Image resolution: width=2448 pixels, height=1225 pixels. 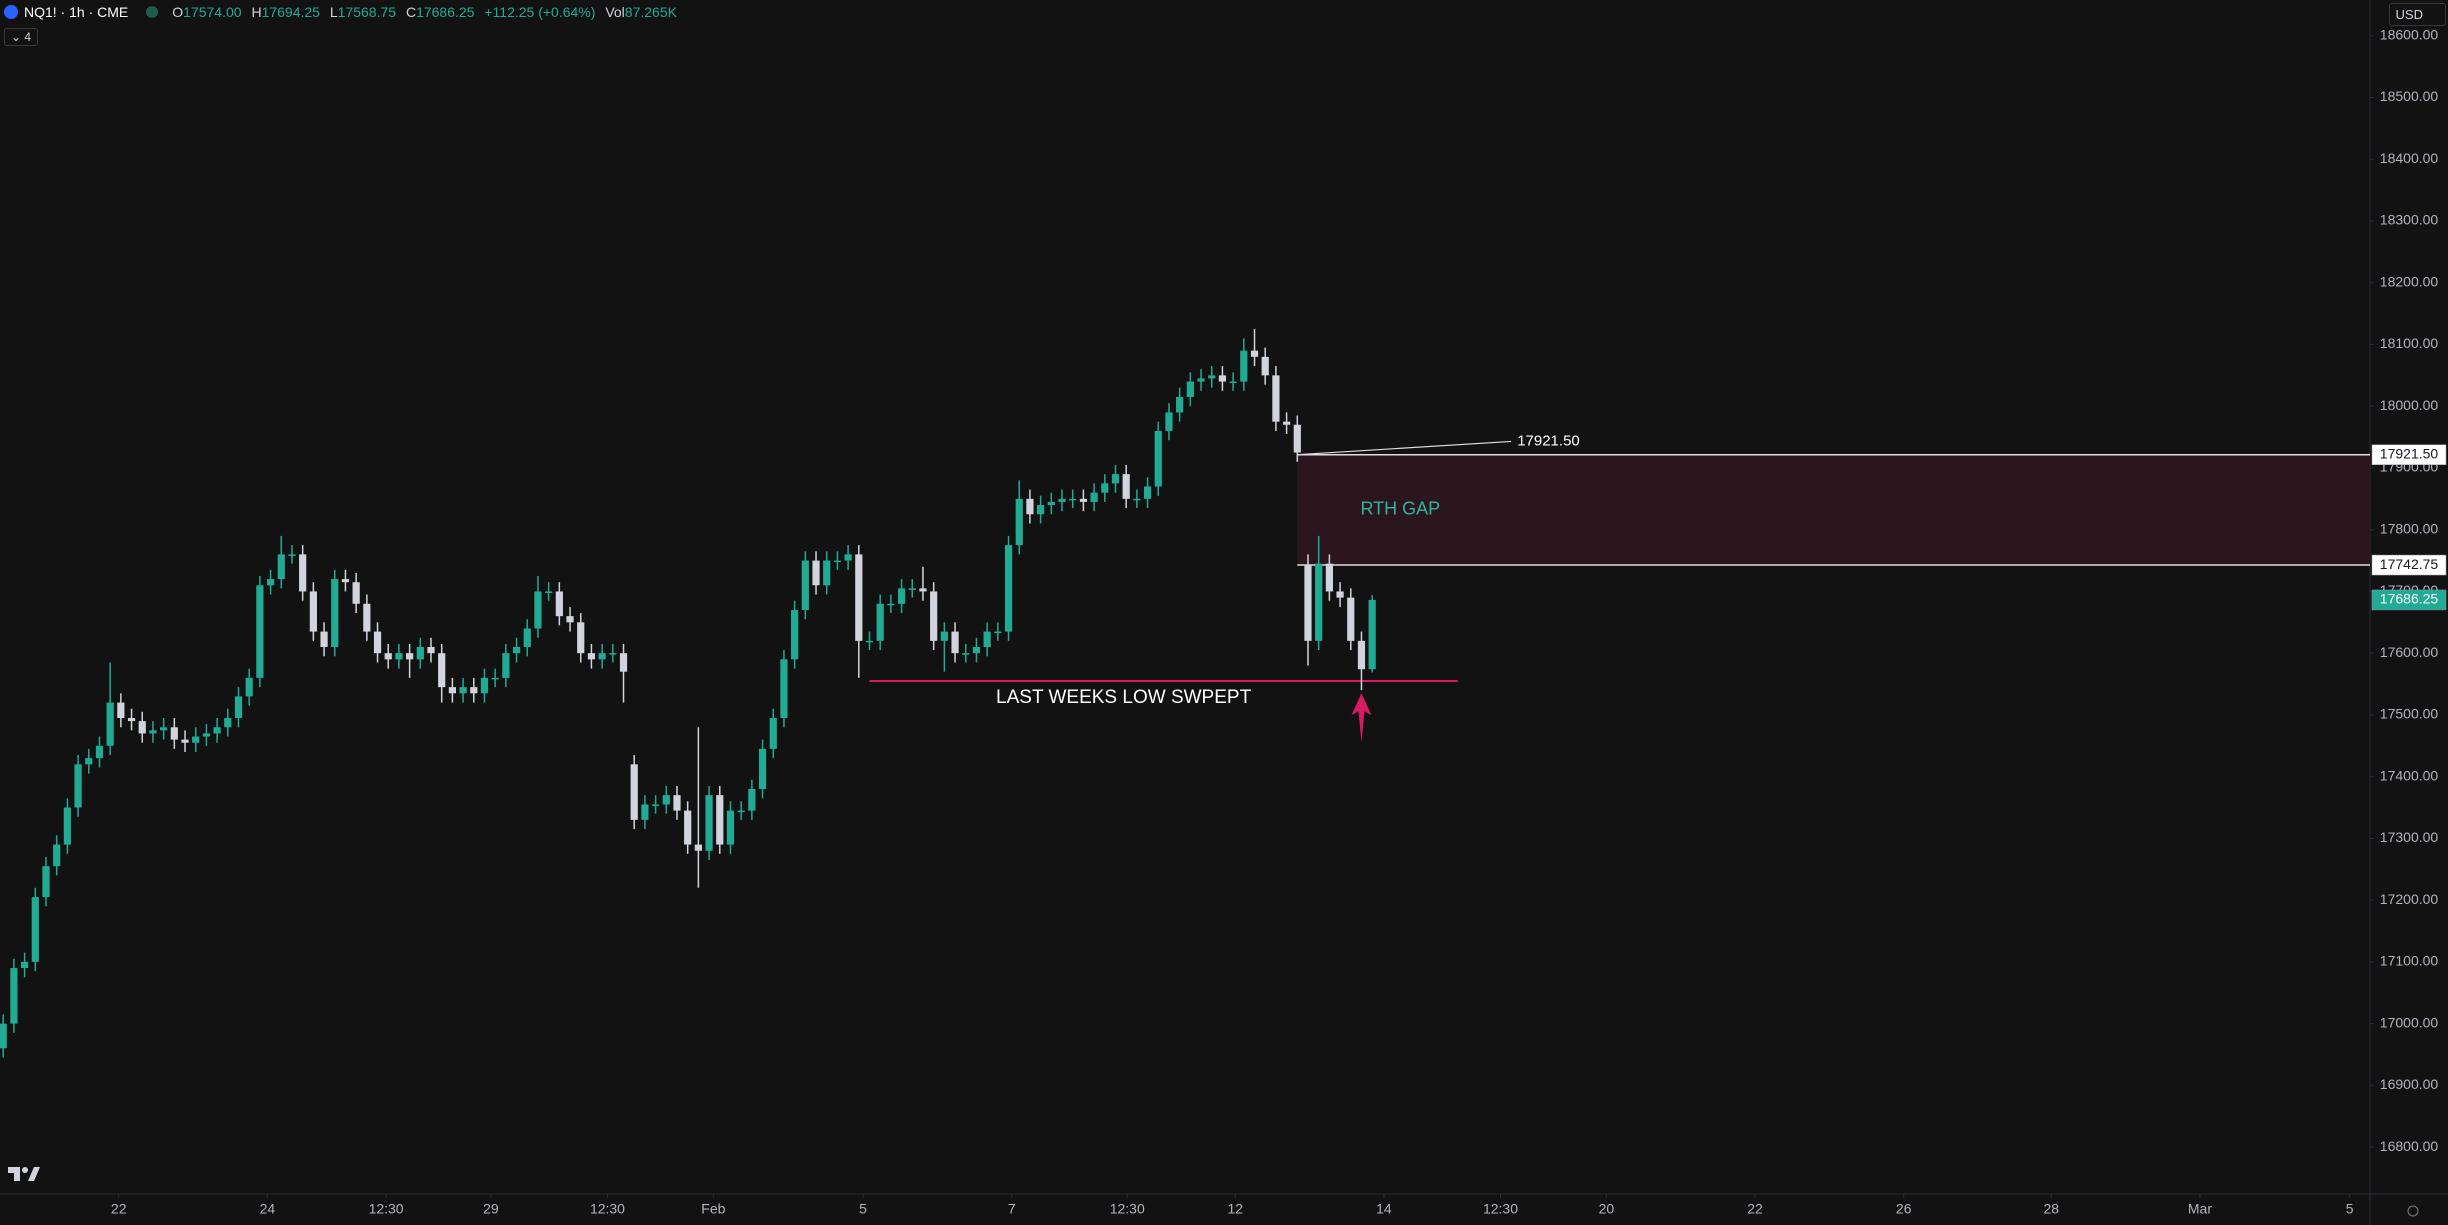 I want to click on y-tick-label: 17000.00, so click(x=2409, y=1022).